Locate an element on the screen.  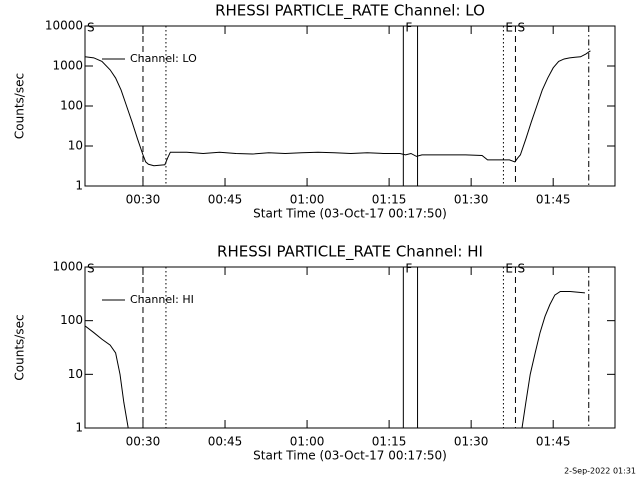
chart-title: RHESSI PARTICLE_RATE Channel: LO is located at coordinates (350, 11).